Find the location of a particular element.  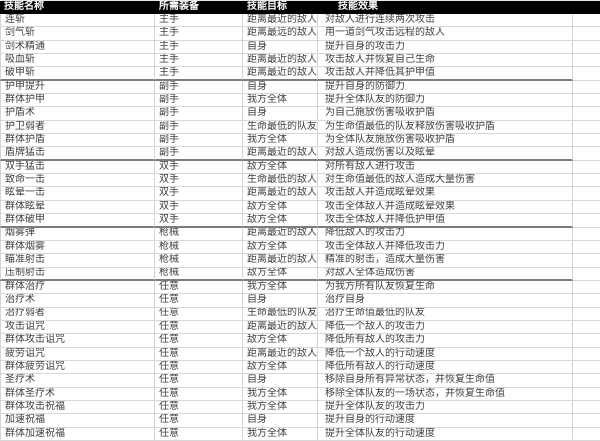

cell-skill-name: 群体破甲 is located at coordinates (77, 221).